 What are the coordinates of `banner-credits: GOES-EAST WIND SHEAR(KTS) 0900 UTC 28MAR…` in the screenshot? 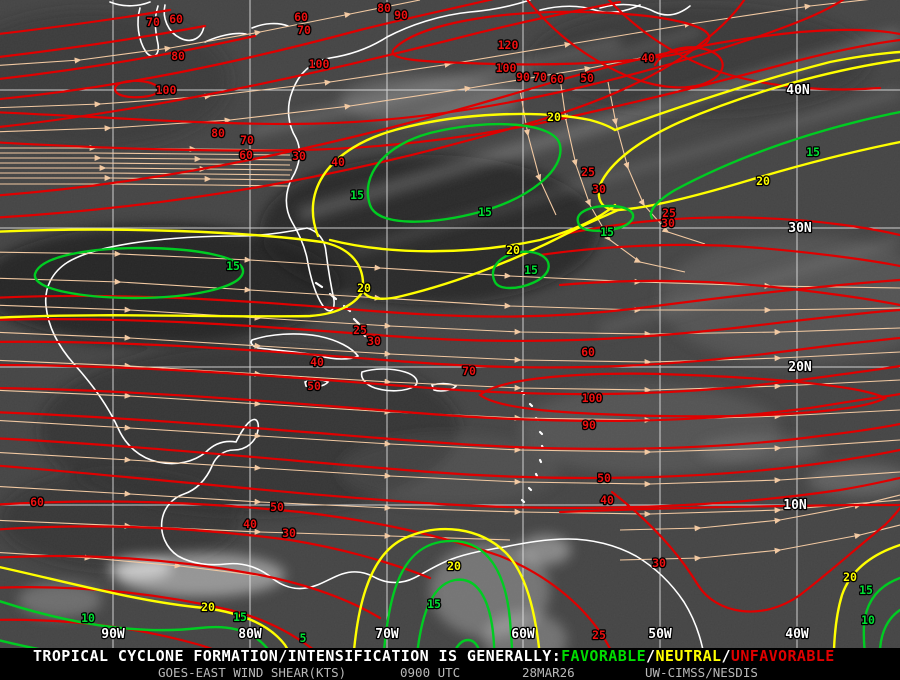 It's located at (450, 673).